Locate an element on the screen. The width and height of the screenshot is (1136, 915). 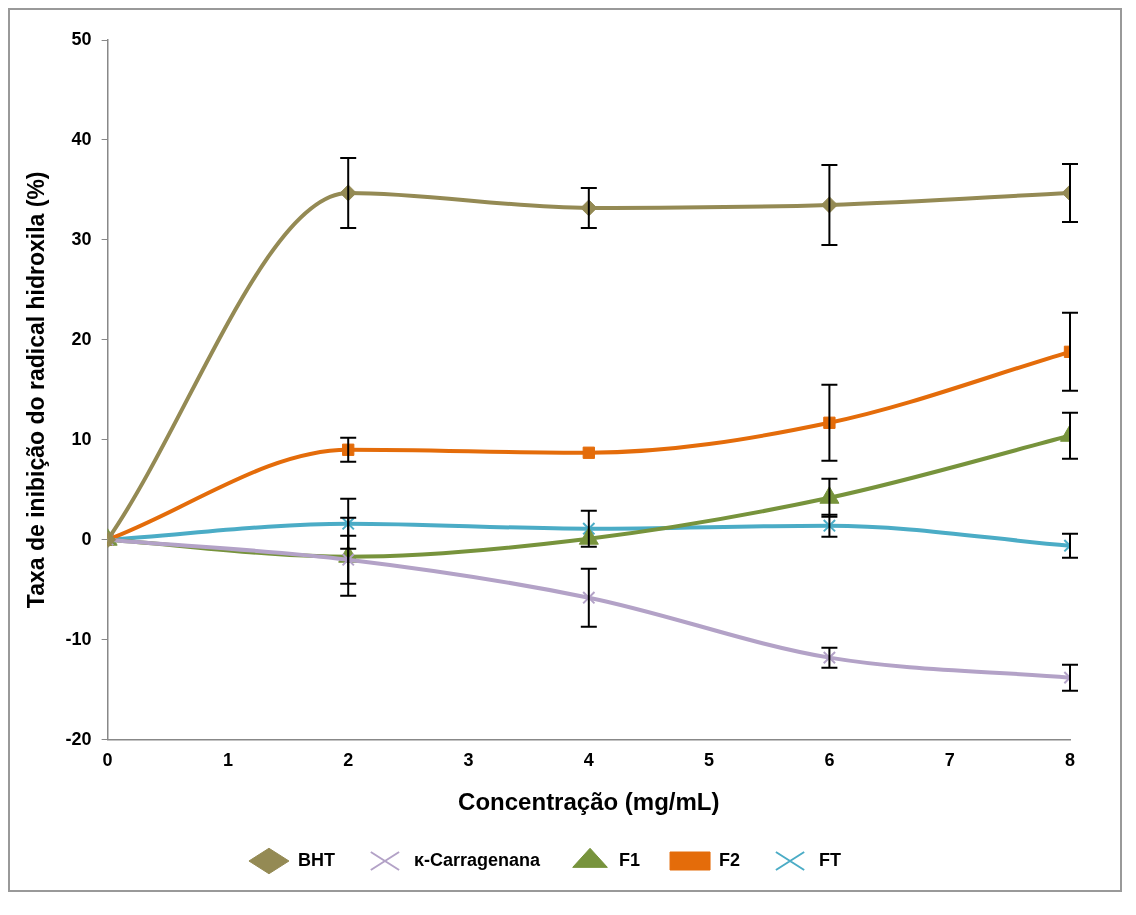
x-tick-label: 8 is located at coordinates (1070, 760).